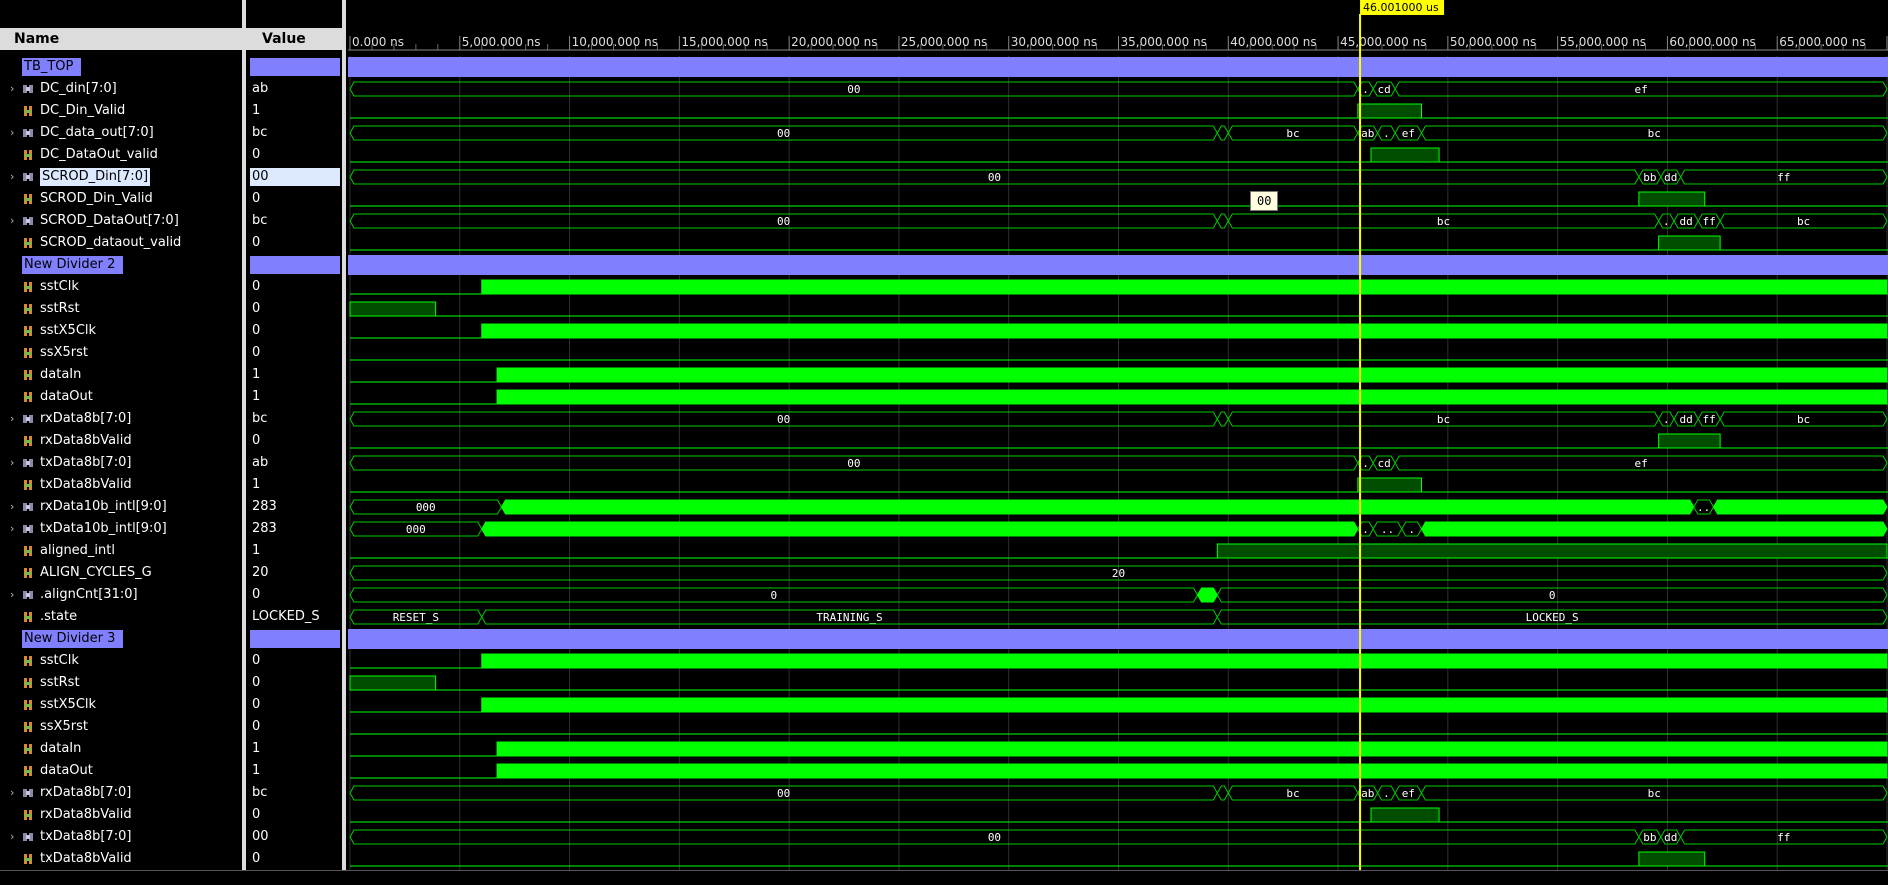 The image size is (1888, 885). Describe the element at coordinates (1118, 507) in the screenshot. I see `signal-wave: 000..` at that location.